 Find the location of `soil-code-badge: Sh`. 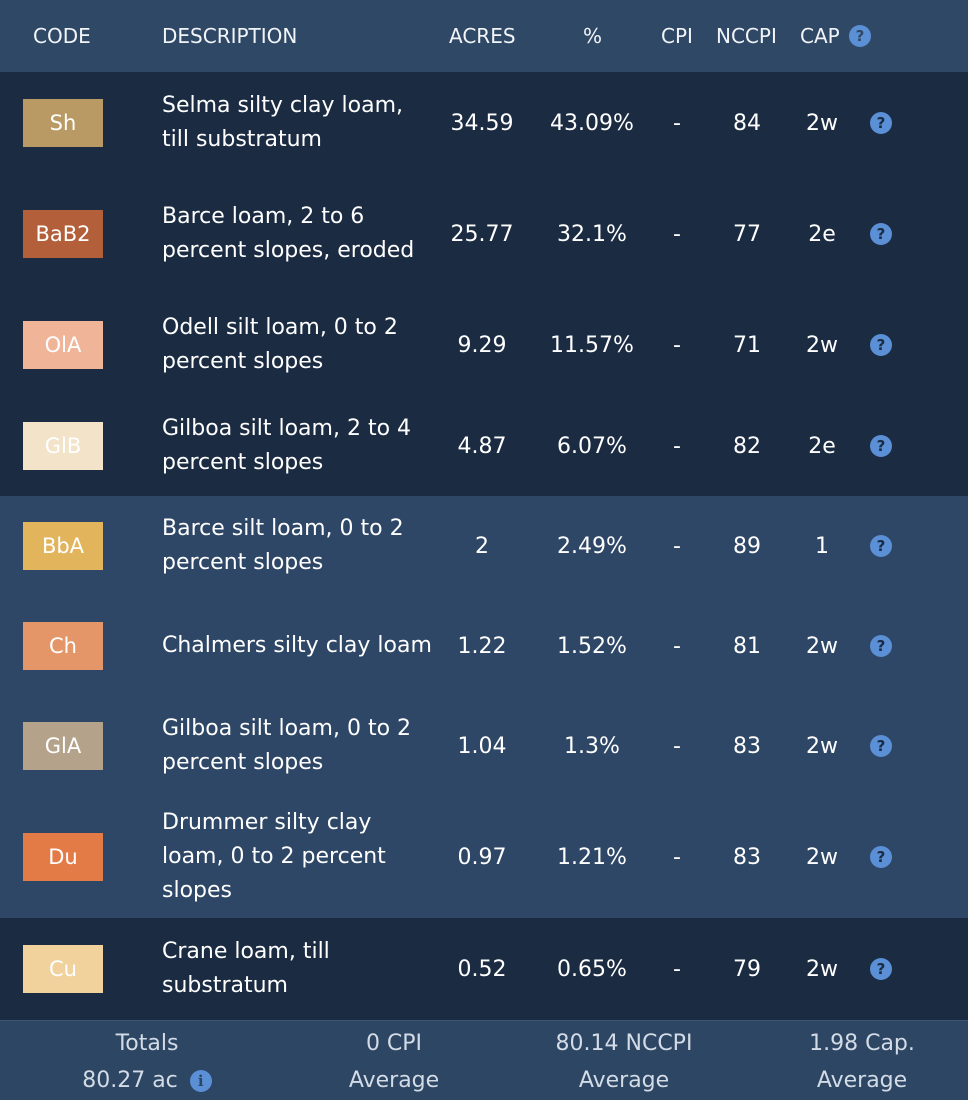

soil-code-badge: Sh is located at coordinates (63, 123).